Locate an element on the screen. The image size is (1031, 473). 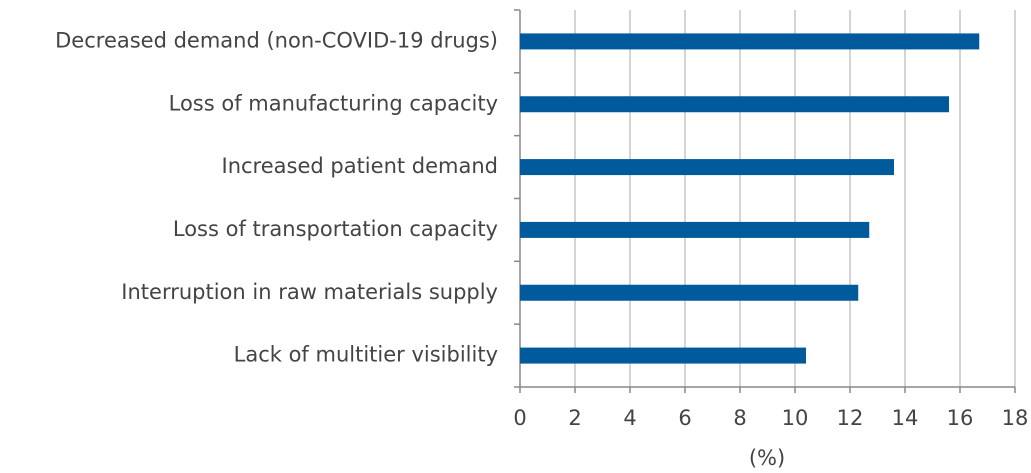
y-tick-label: Loss of transportation capacity is located at coordinates (335, 229).